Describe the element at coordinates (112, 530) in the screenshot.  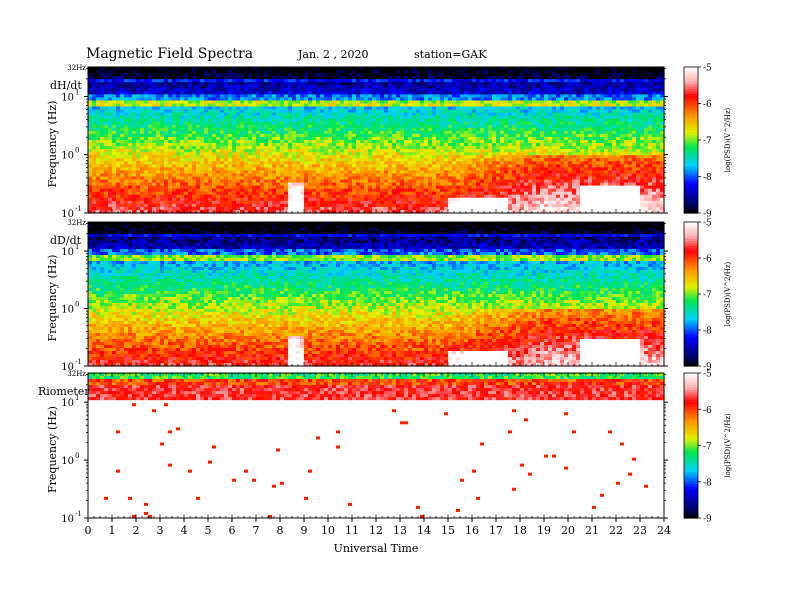
I see `x-tick-label: 1` at that location.